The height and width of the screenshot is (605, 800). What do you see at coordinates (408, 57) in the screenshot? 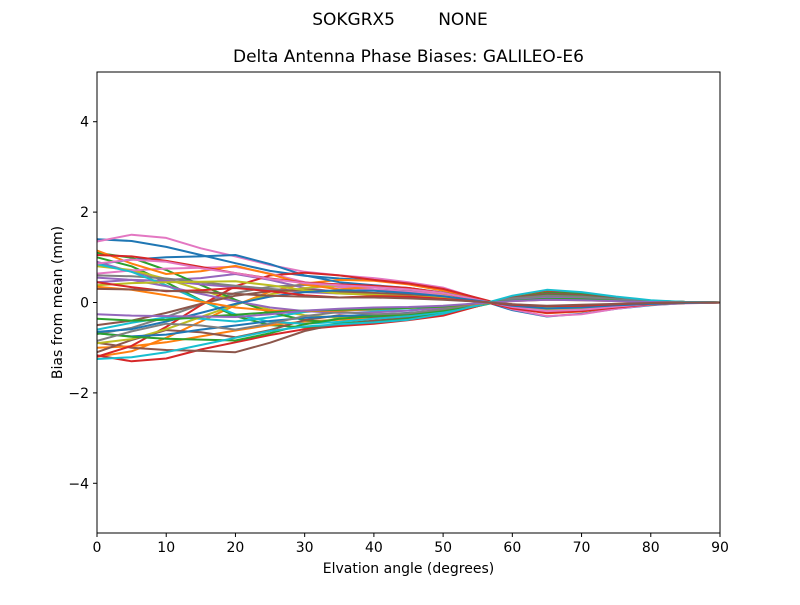
I see `axes-title: Delta Antenna Phase Biases: GALILEO-E6` at bounding box center [408, 57].